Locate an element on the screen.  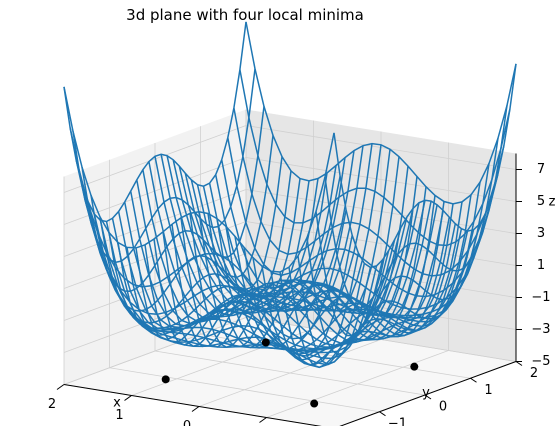
y-tick-label: −1 is located at coordinates (397, 421).